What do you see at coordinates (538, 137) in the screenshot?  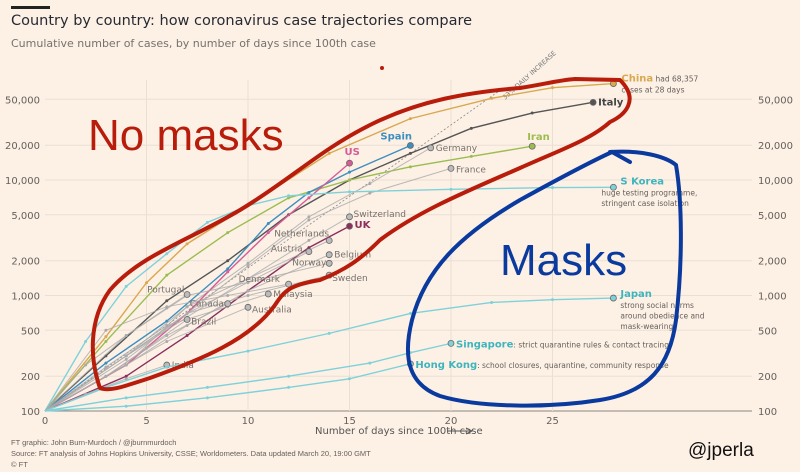 I see `series-label-name: Iran` at bounding box center [538, 137].